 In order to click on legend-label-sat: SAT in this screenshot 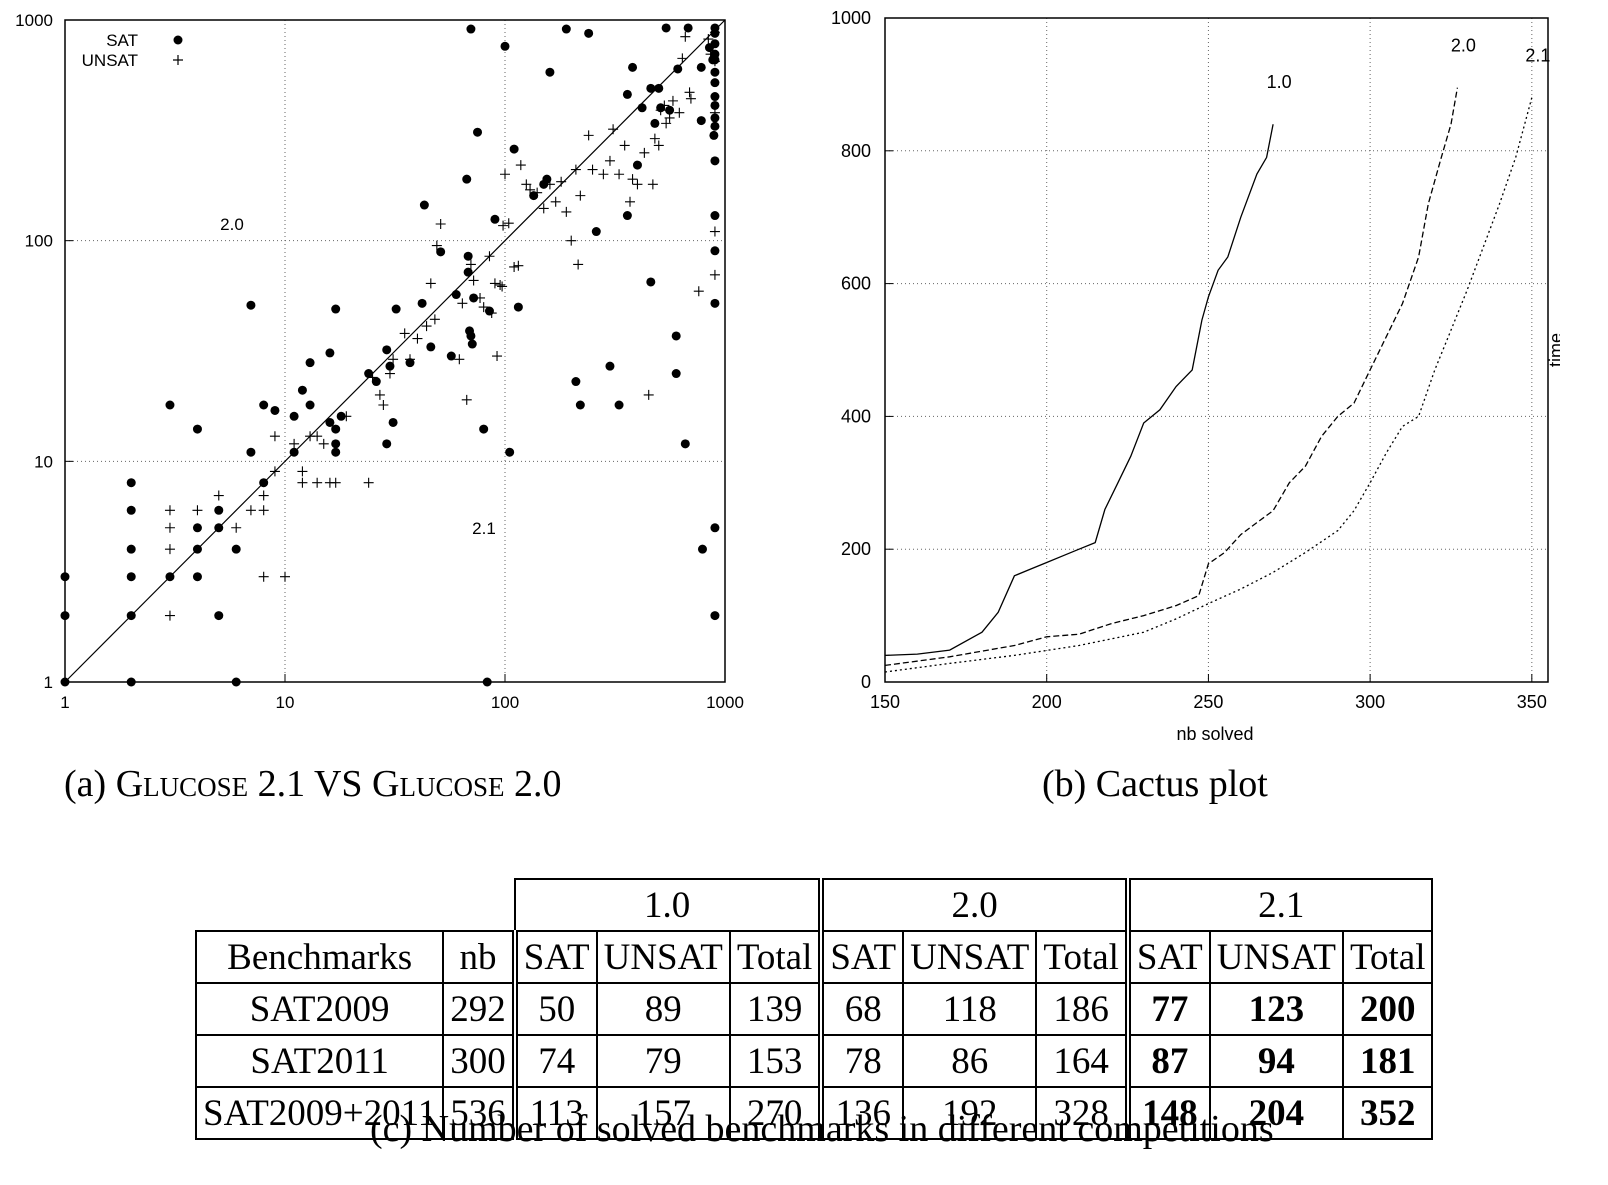, I will do `click(122, 40)`.